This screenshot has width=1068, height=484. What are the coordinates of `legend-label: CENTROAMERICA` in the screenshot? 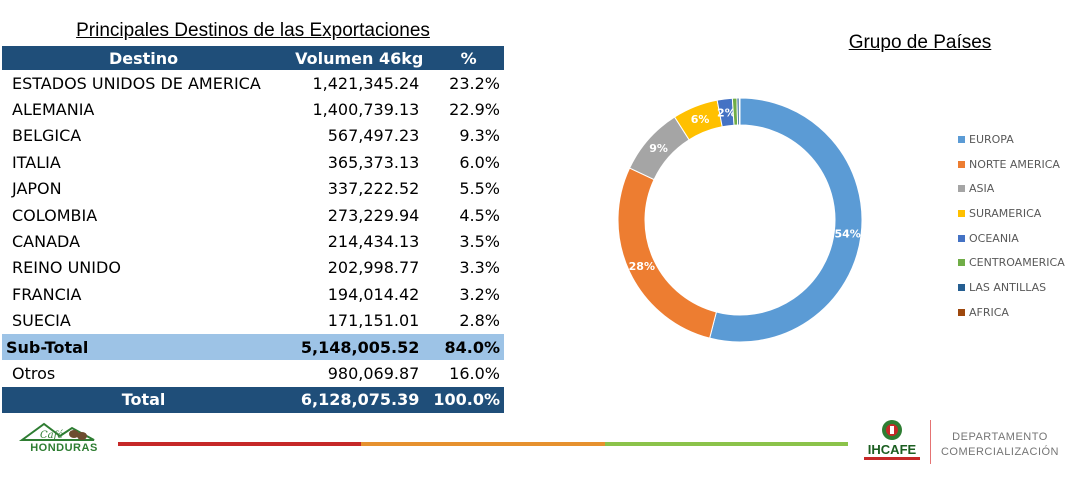 It's located at (1017, 263).